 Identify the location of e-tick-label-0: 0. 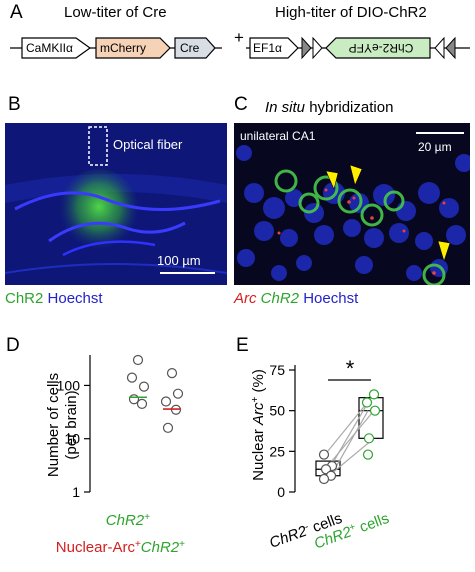
(281, 492).